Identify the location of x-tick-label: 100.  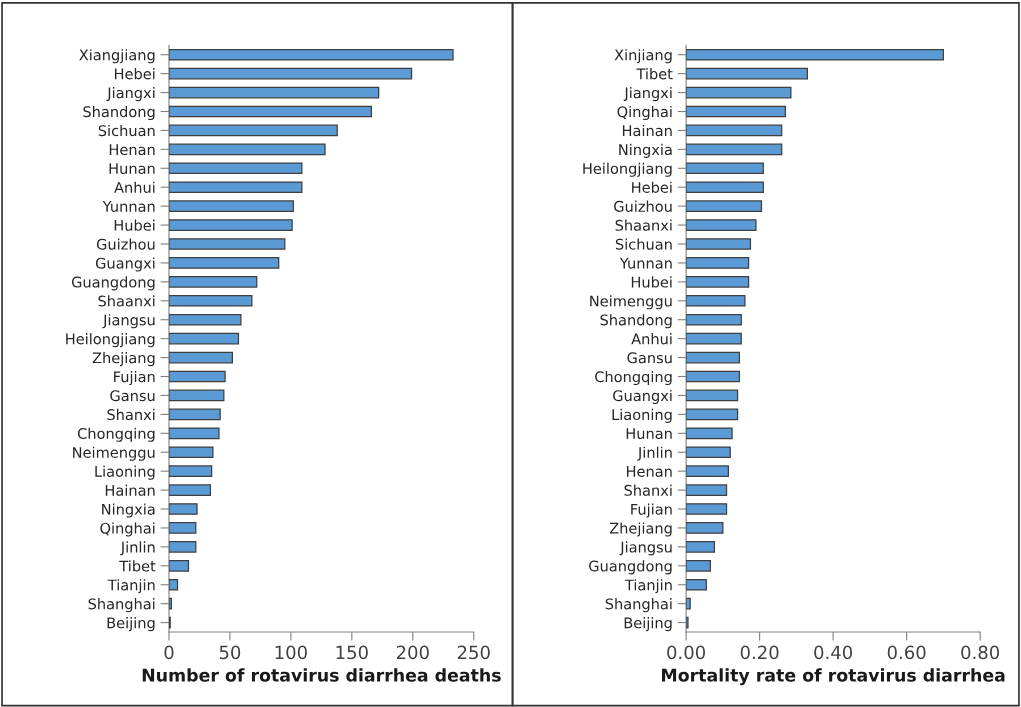
(291, 652).